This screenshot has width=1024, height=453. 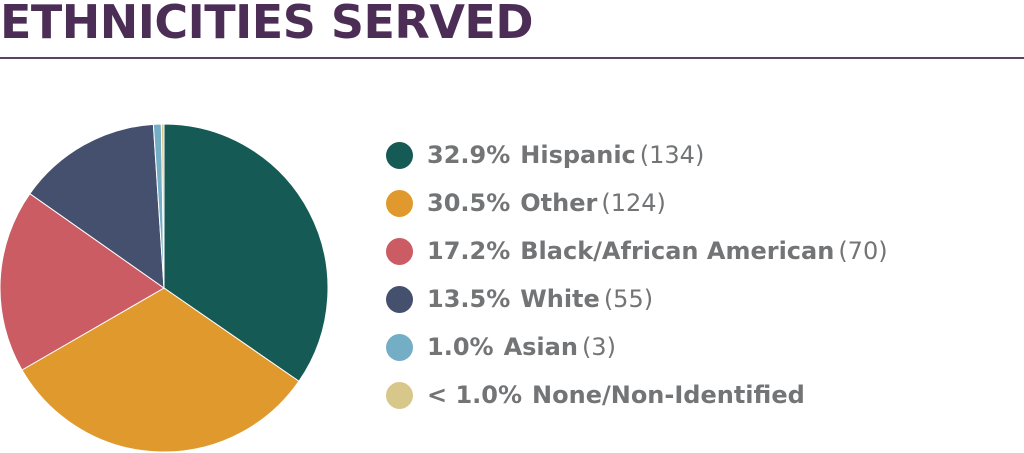 I want to click on legend-item: < 1.0% None/Non-Identified, so click(x=637, y=395).